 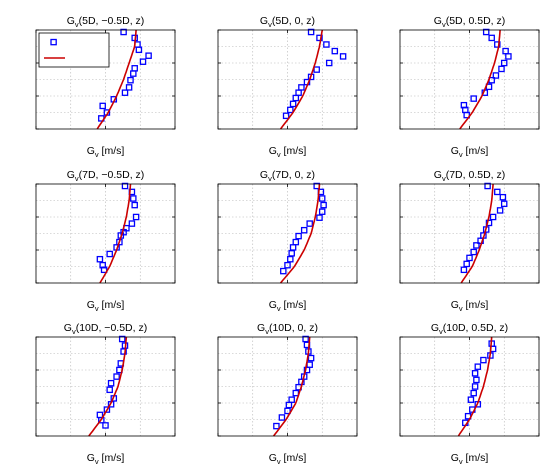 I want to click on subplot-title: Gv(10D, −0.5D, z), so click(x=105, y=329).